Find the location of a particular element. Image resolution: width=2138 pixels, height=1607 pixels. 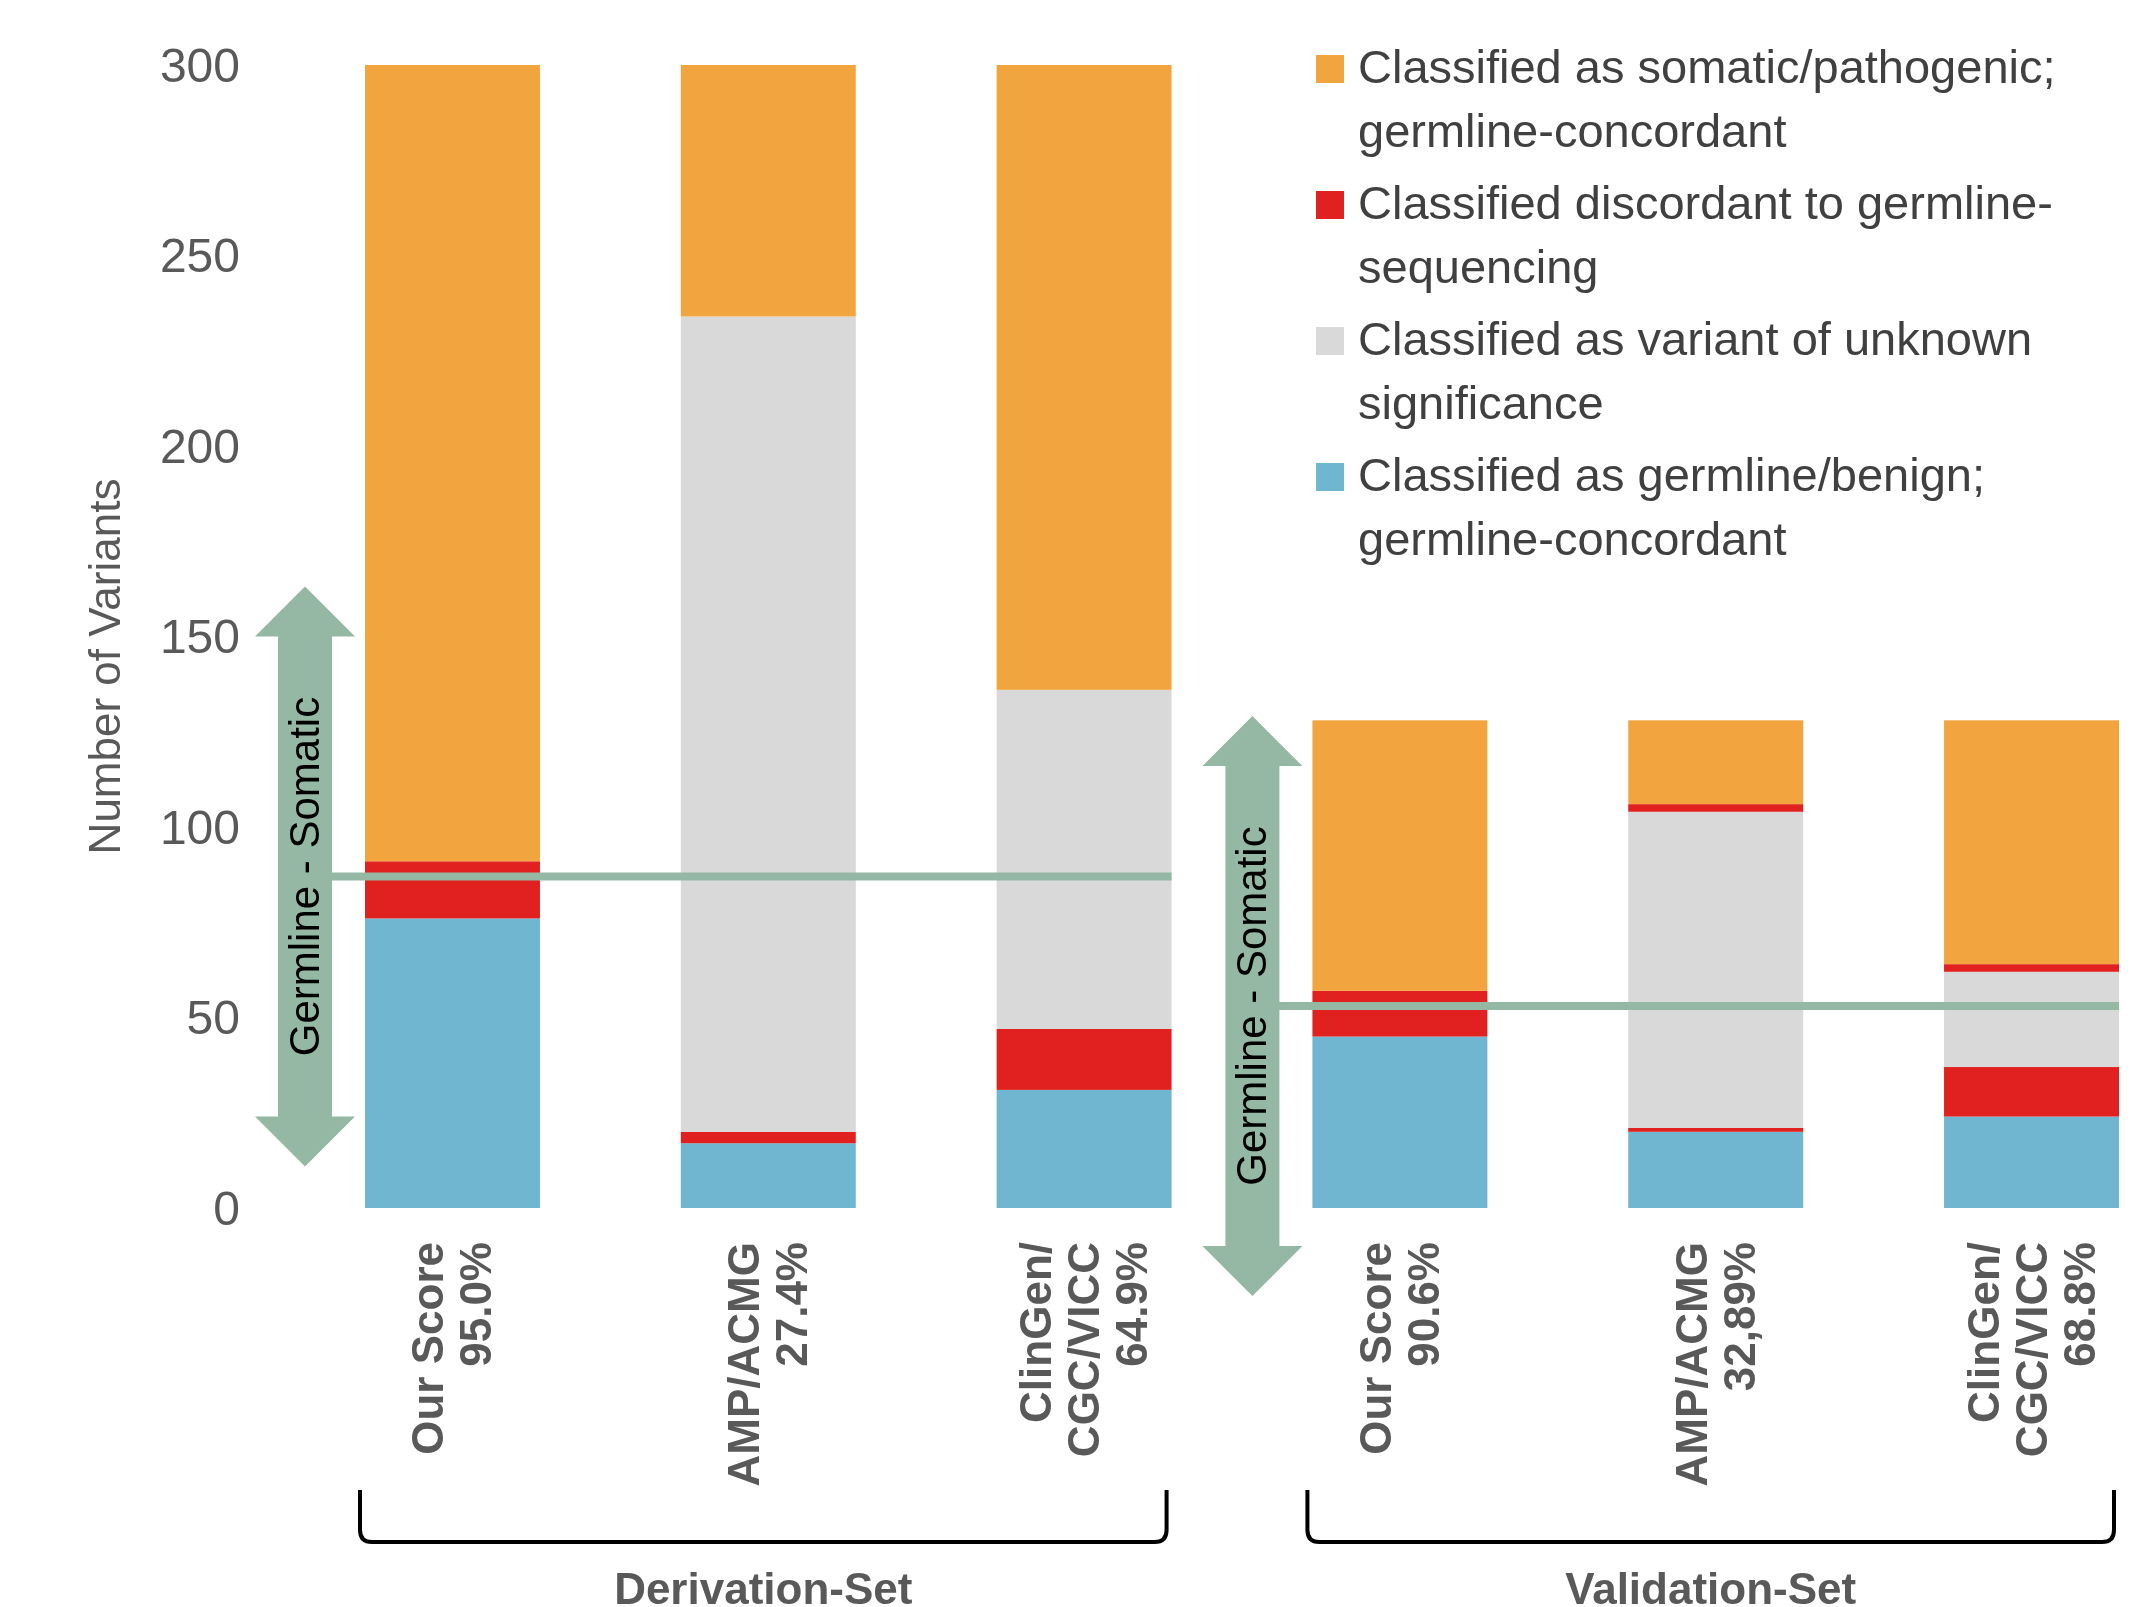

legend-label: Classified discordant to germline-sequencing is located at coordinates (1705, 234).